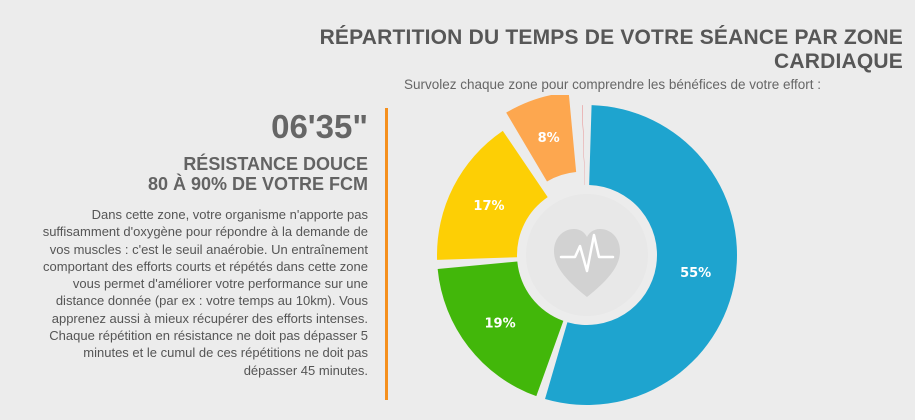 The image size is (915, 420). What do you see at coordinates (500, 323) in the screenshot?
I see `segment-label-2: 19%` at bounding box center [500, 323].